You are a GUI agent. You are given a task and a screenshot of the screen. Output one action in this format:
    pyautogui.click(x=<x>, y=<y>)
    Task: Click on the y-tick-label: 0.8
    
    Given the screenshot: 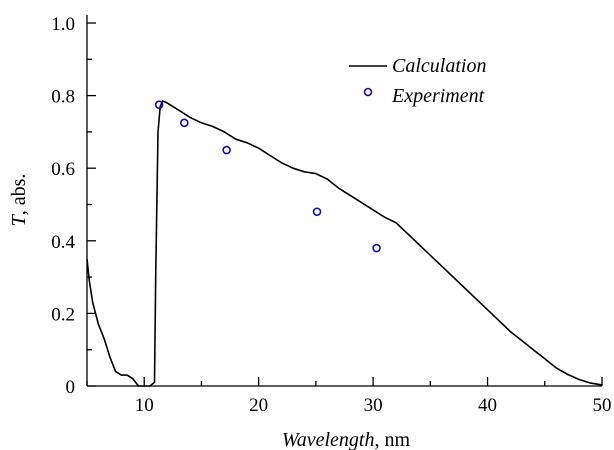 What is the action you would take?
    pyautogui.click(x=63, y=97)
    